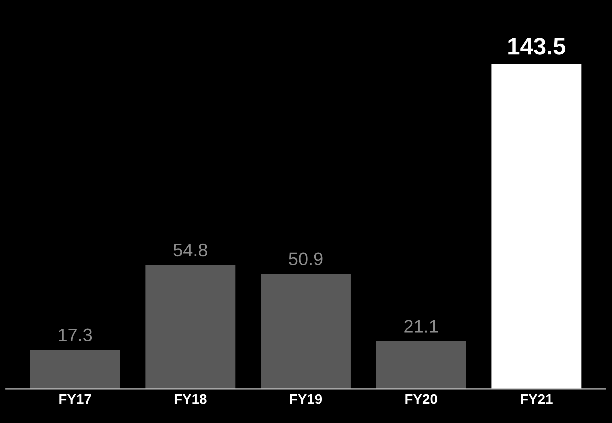 Image resolution: width=612 pixels, height=423 pixels. What do you see at coordinates (537, 46) in the screenshot?
I see `data-label: 143.5` at bounding box center [537, 46].